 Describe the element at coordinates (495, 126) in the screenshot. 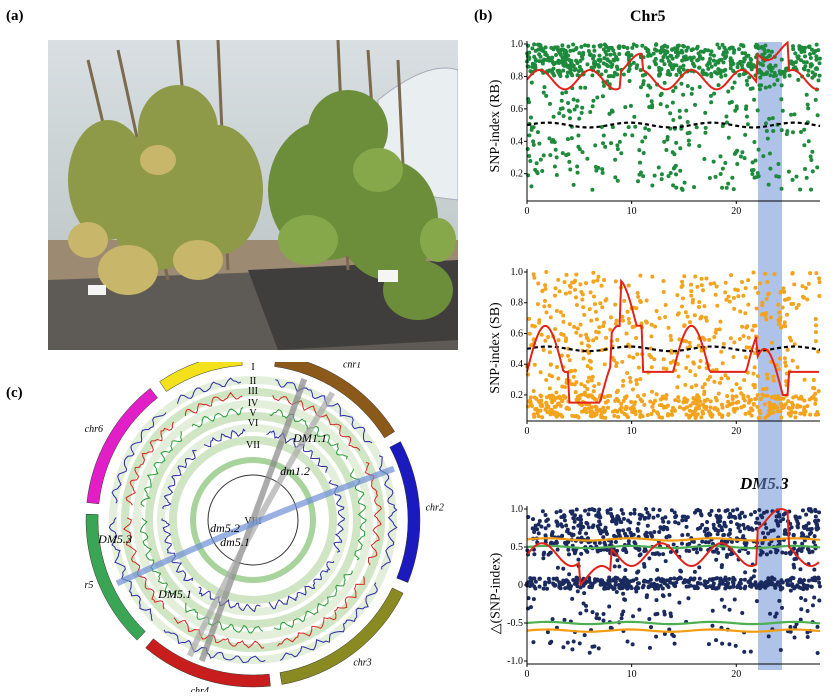

I see `ylabel-rb: SNP-index (RB)` at that location.